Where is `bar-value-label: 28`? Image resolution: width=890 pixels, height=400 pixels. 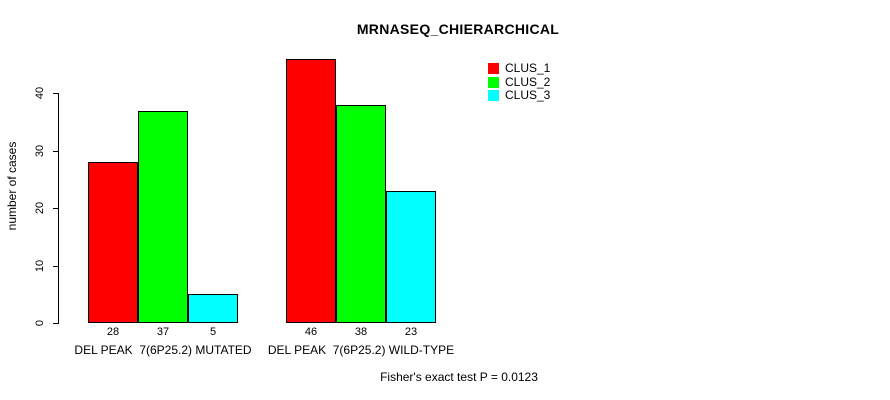
bar-value-label: 28 is located at coordinates (113, 332).